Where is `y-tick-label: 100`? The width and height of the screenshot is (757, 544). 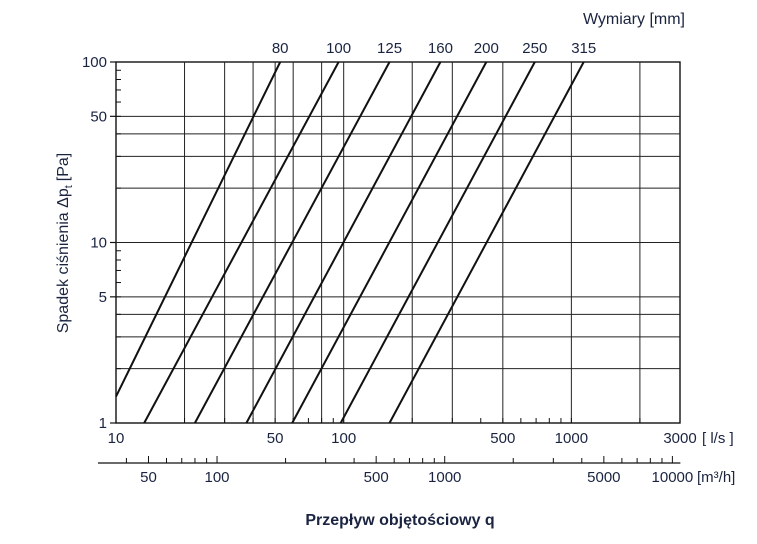
y-tick-label: 100 is located at coordinates (94, 62).